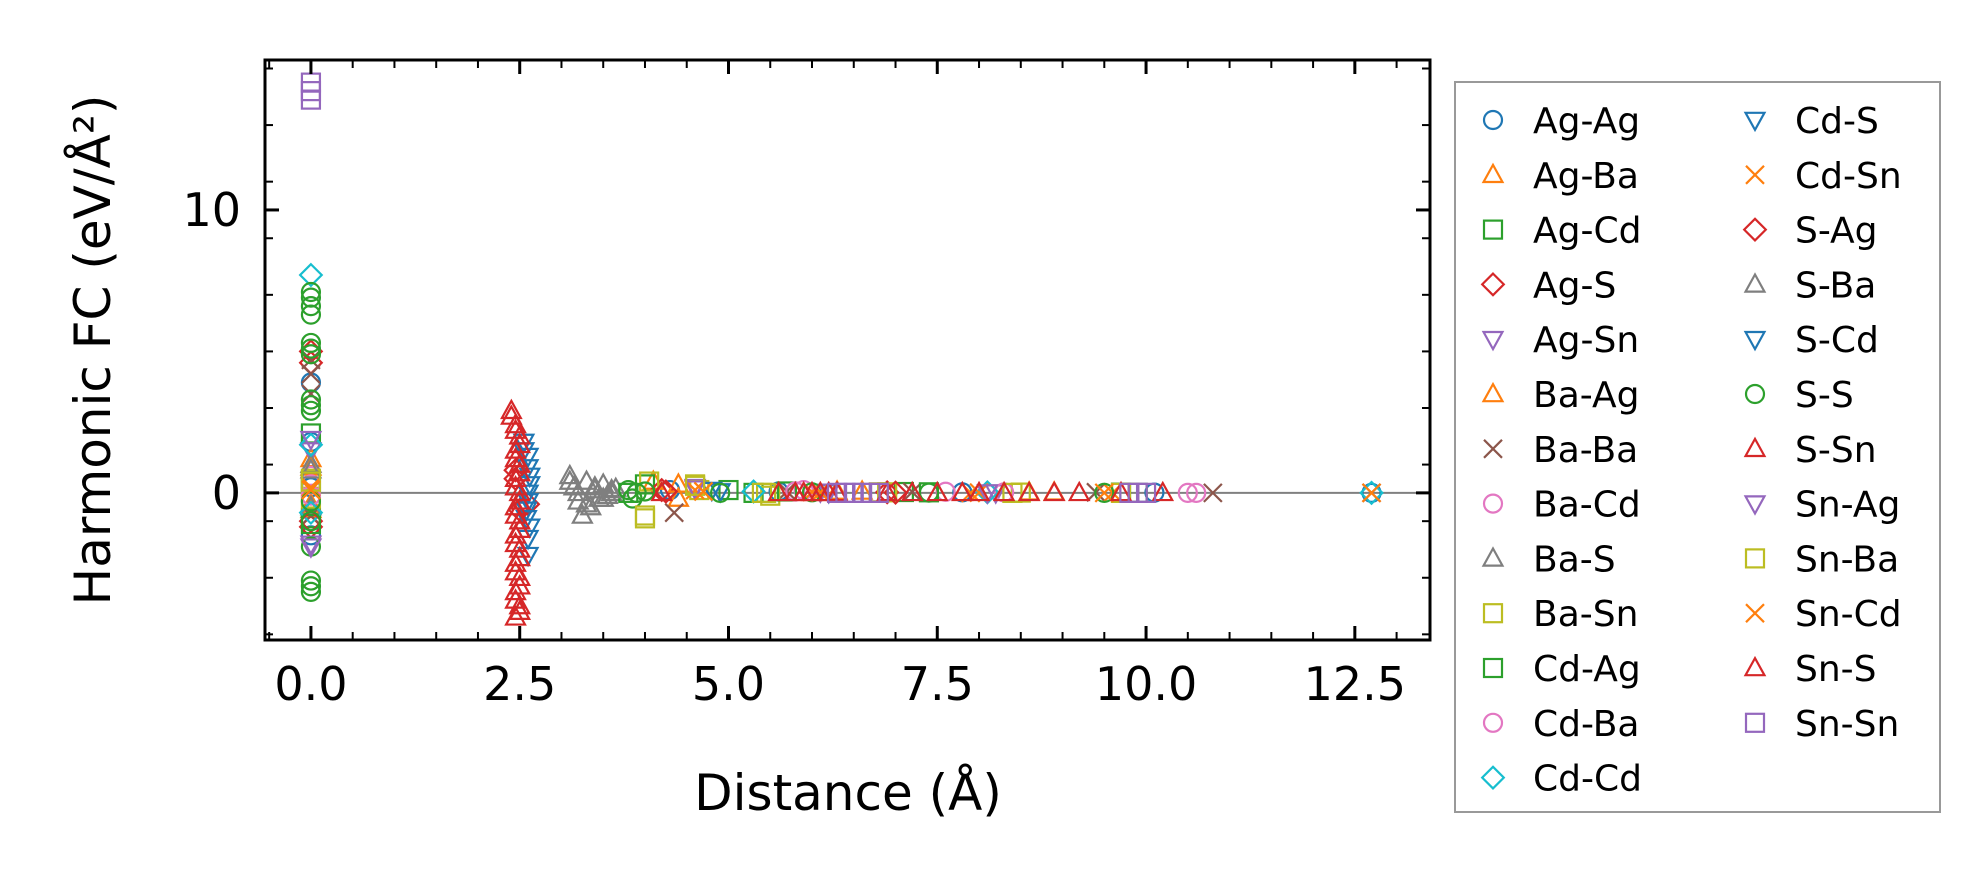 This screenshot has height=883, width=1988. Describe the element at coordinates (1561, 505) in the screenshot. I see `legend-item: Ba-Cd` at that location.